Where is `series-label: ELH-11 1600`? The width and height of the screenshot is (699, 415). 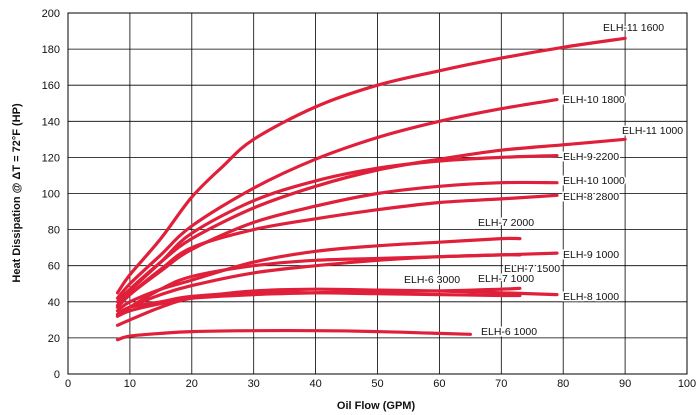 series-label: ELH-11 1600 is located at coordinates (633, 28).